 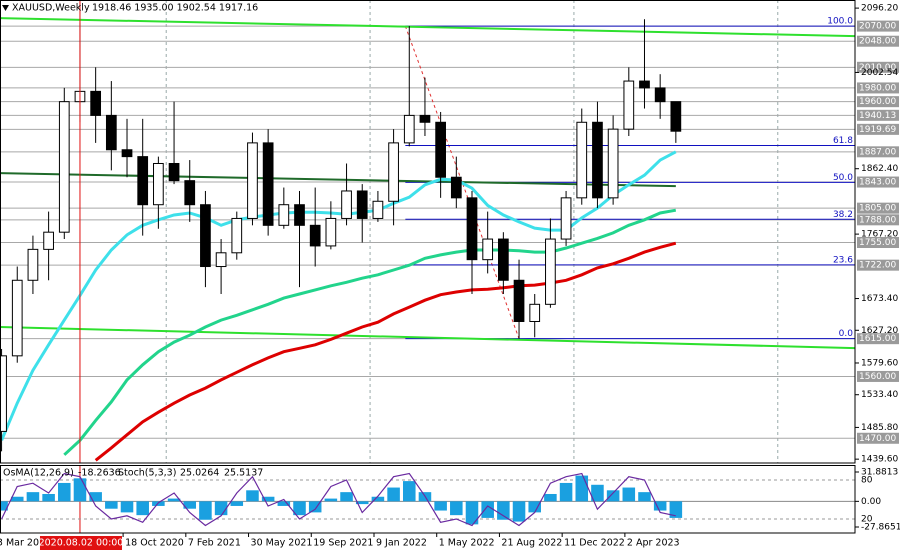 I want to click on x-tick-label: 3 Mar 2020, so click(x=25, y=543).